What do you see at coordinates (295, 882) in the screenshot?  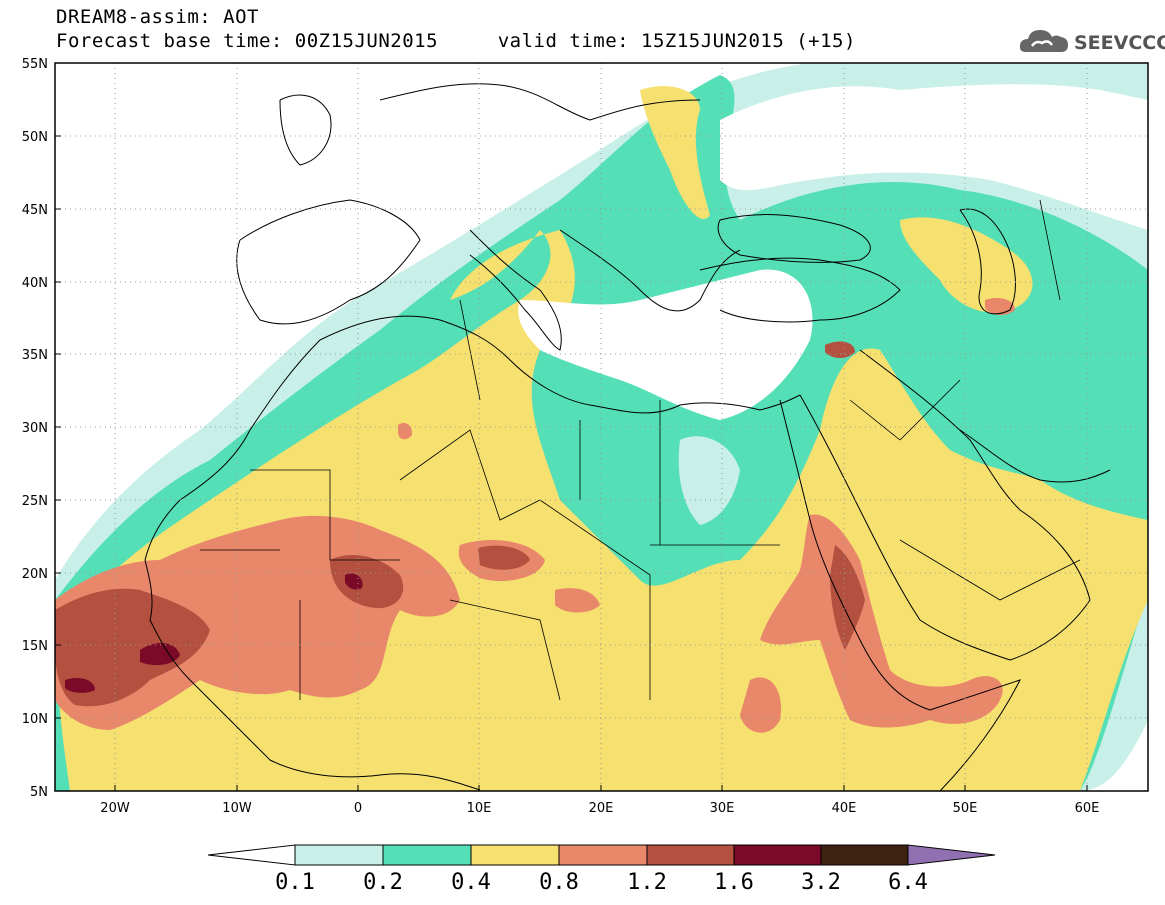 I see `colorbar-label: 0.1` at bounding box center [295, 882].